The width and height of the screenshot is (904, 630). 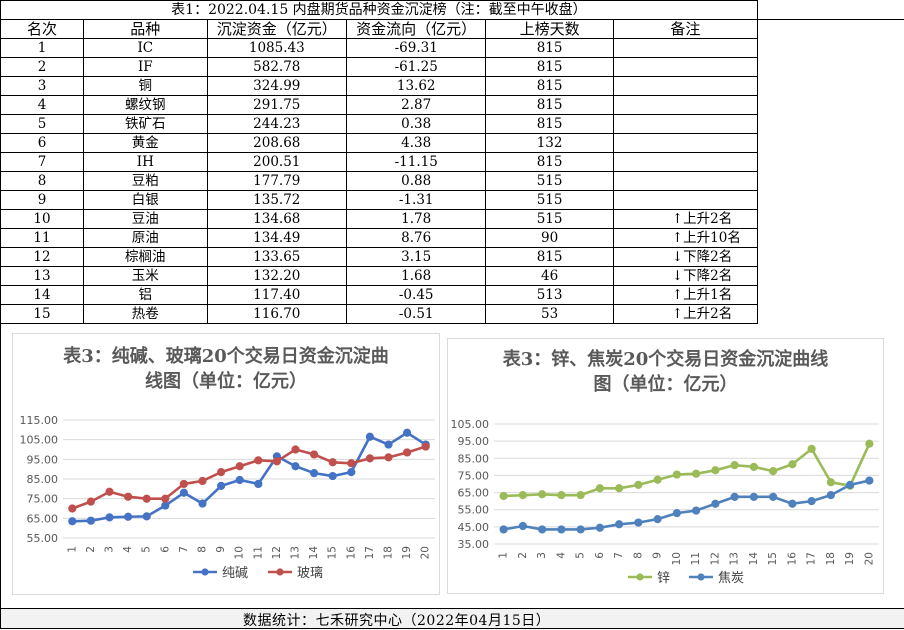 What do you see at coordinates (42, 238) in the screenshot?
I see `cell-rank: 11` at bounding box center [42, 238].